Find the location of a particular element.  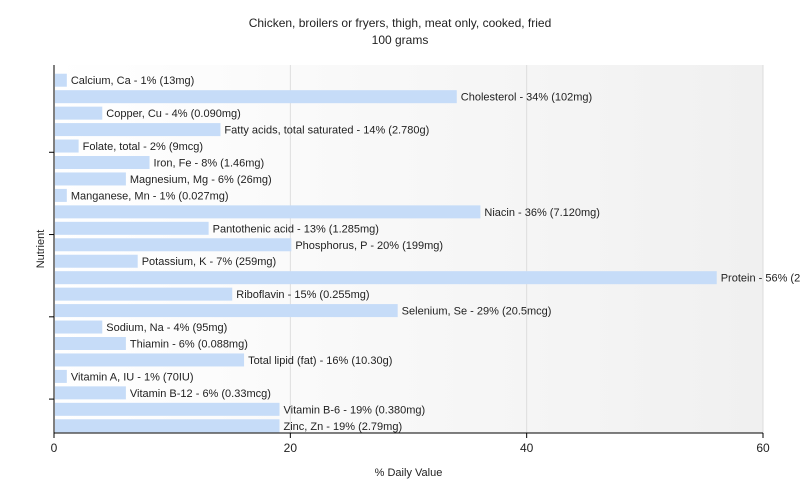

bar-label: Zinc, Zn - 19% (2.79mg) is located at coordinates (343, 427).